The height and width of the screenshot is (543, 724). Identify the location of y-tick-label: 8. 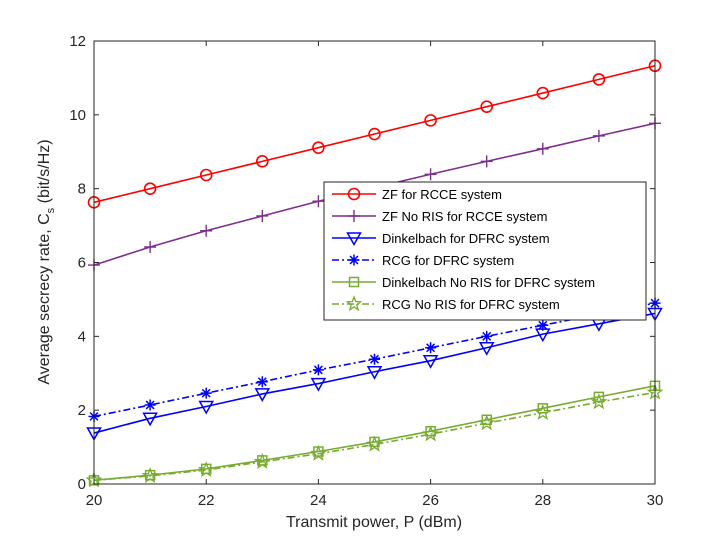
(82, 189).